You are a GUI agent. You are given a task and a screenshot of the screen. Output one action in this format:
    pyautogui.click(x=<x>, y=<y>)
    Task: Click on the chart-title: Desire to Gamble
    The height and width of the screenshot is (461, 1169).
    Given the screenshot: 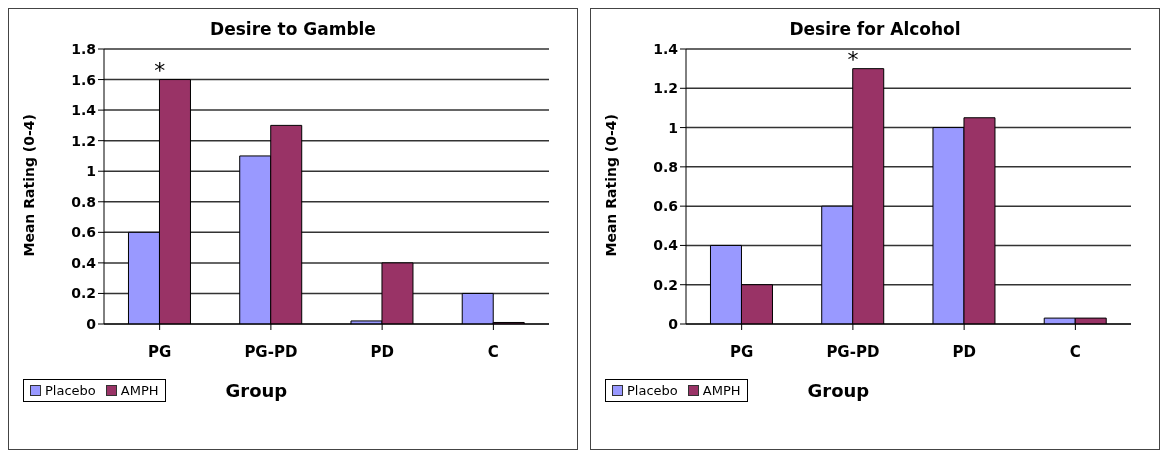 What is the action you would take?
    pyautogui.click(x=293, y=29)
    